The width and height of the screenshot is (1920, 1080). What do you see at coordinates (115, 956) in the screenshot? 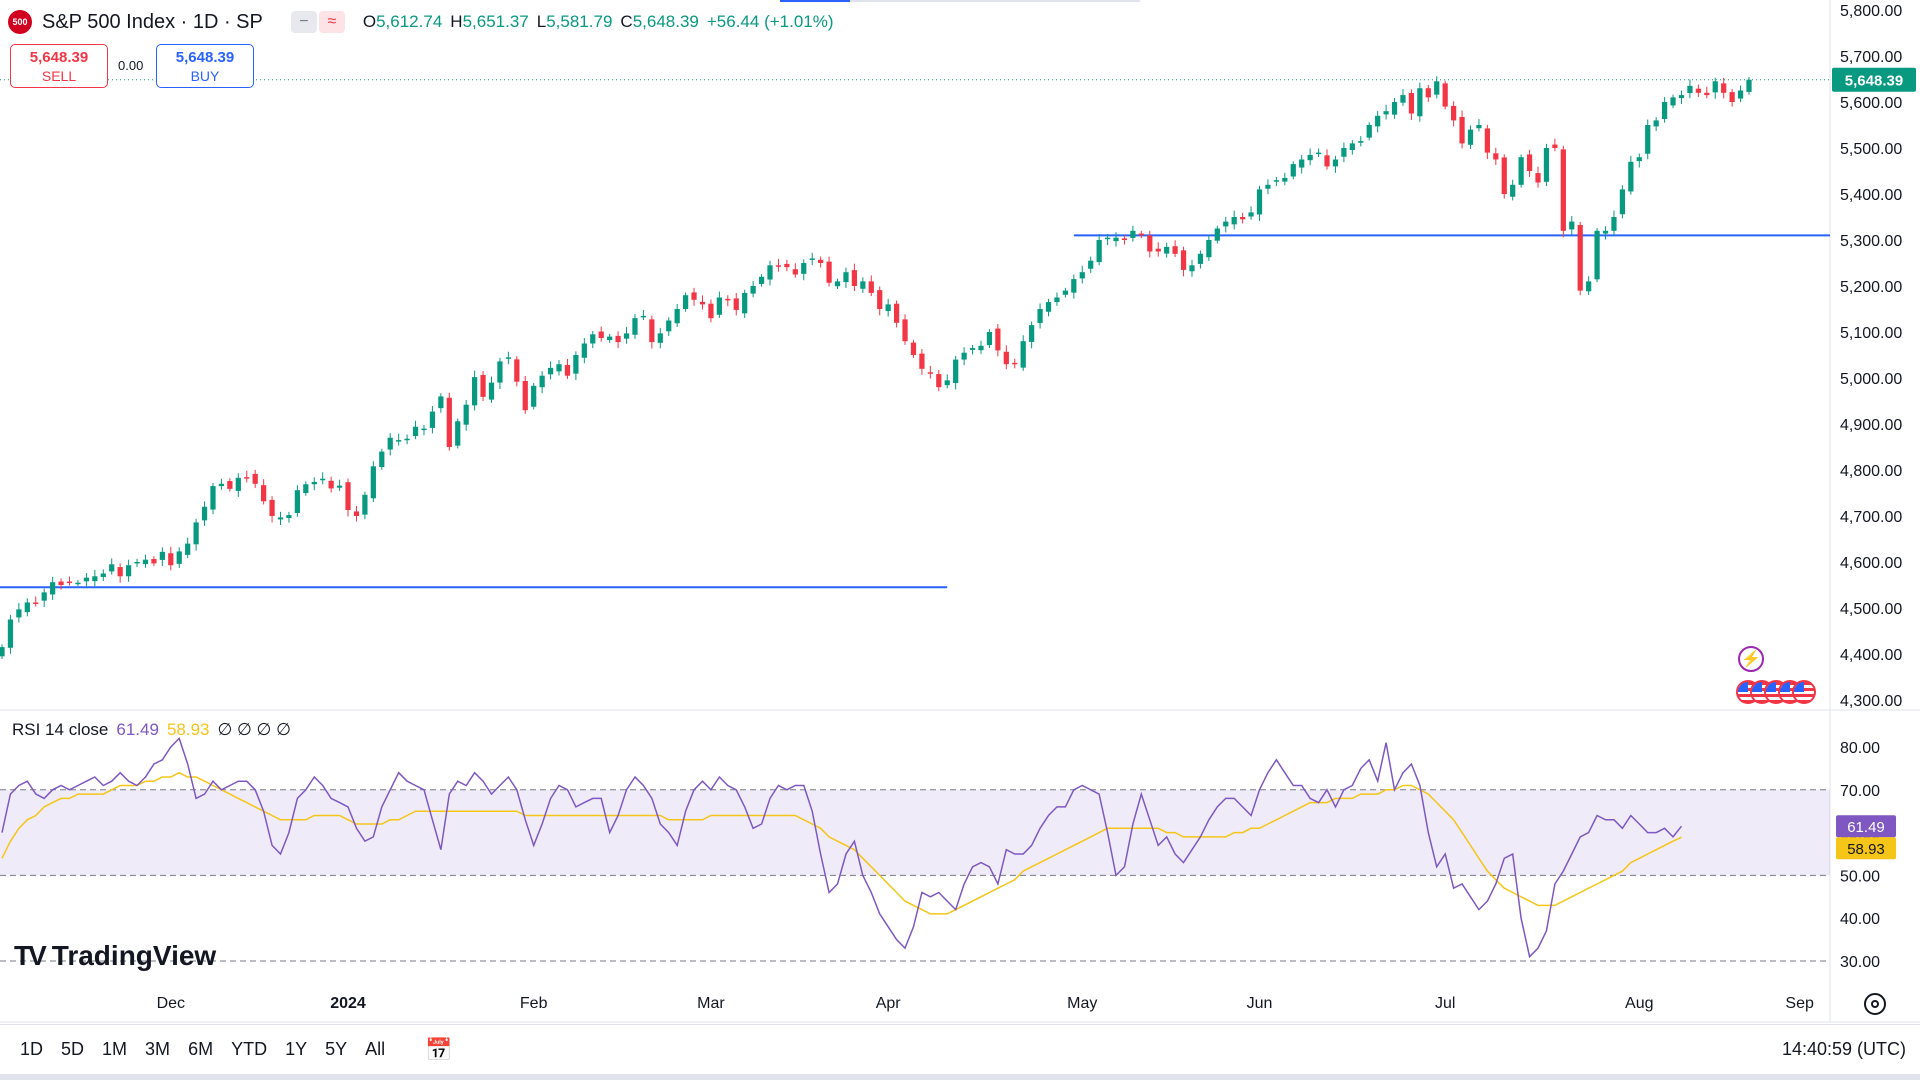
I see `tradingview-logo: TV TradingView` at bounding box center [115, 956].